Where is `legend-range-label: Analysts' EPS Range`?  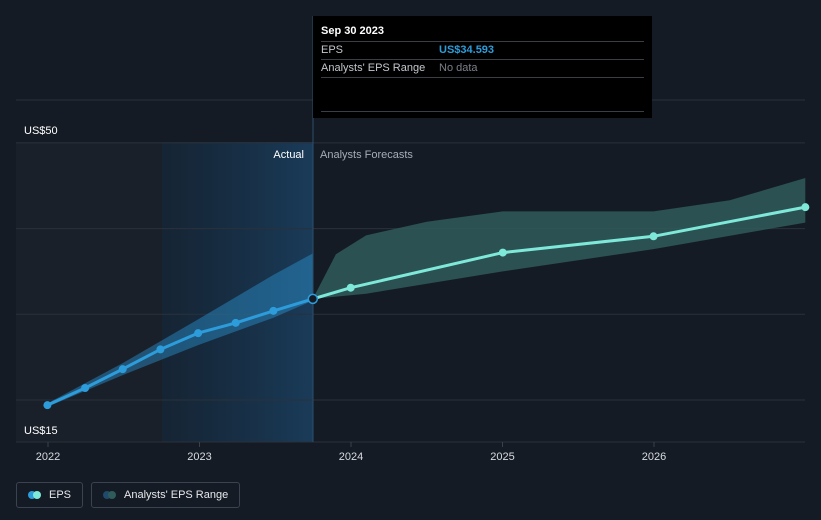
legend-range-label: Analysts' EPS Range is located at coordinates (176, 495).